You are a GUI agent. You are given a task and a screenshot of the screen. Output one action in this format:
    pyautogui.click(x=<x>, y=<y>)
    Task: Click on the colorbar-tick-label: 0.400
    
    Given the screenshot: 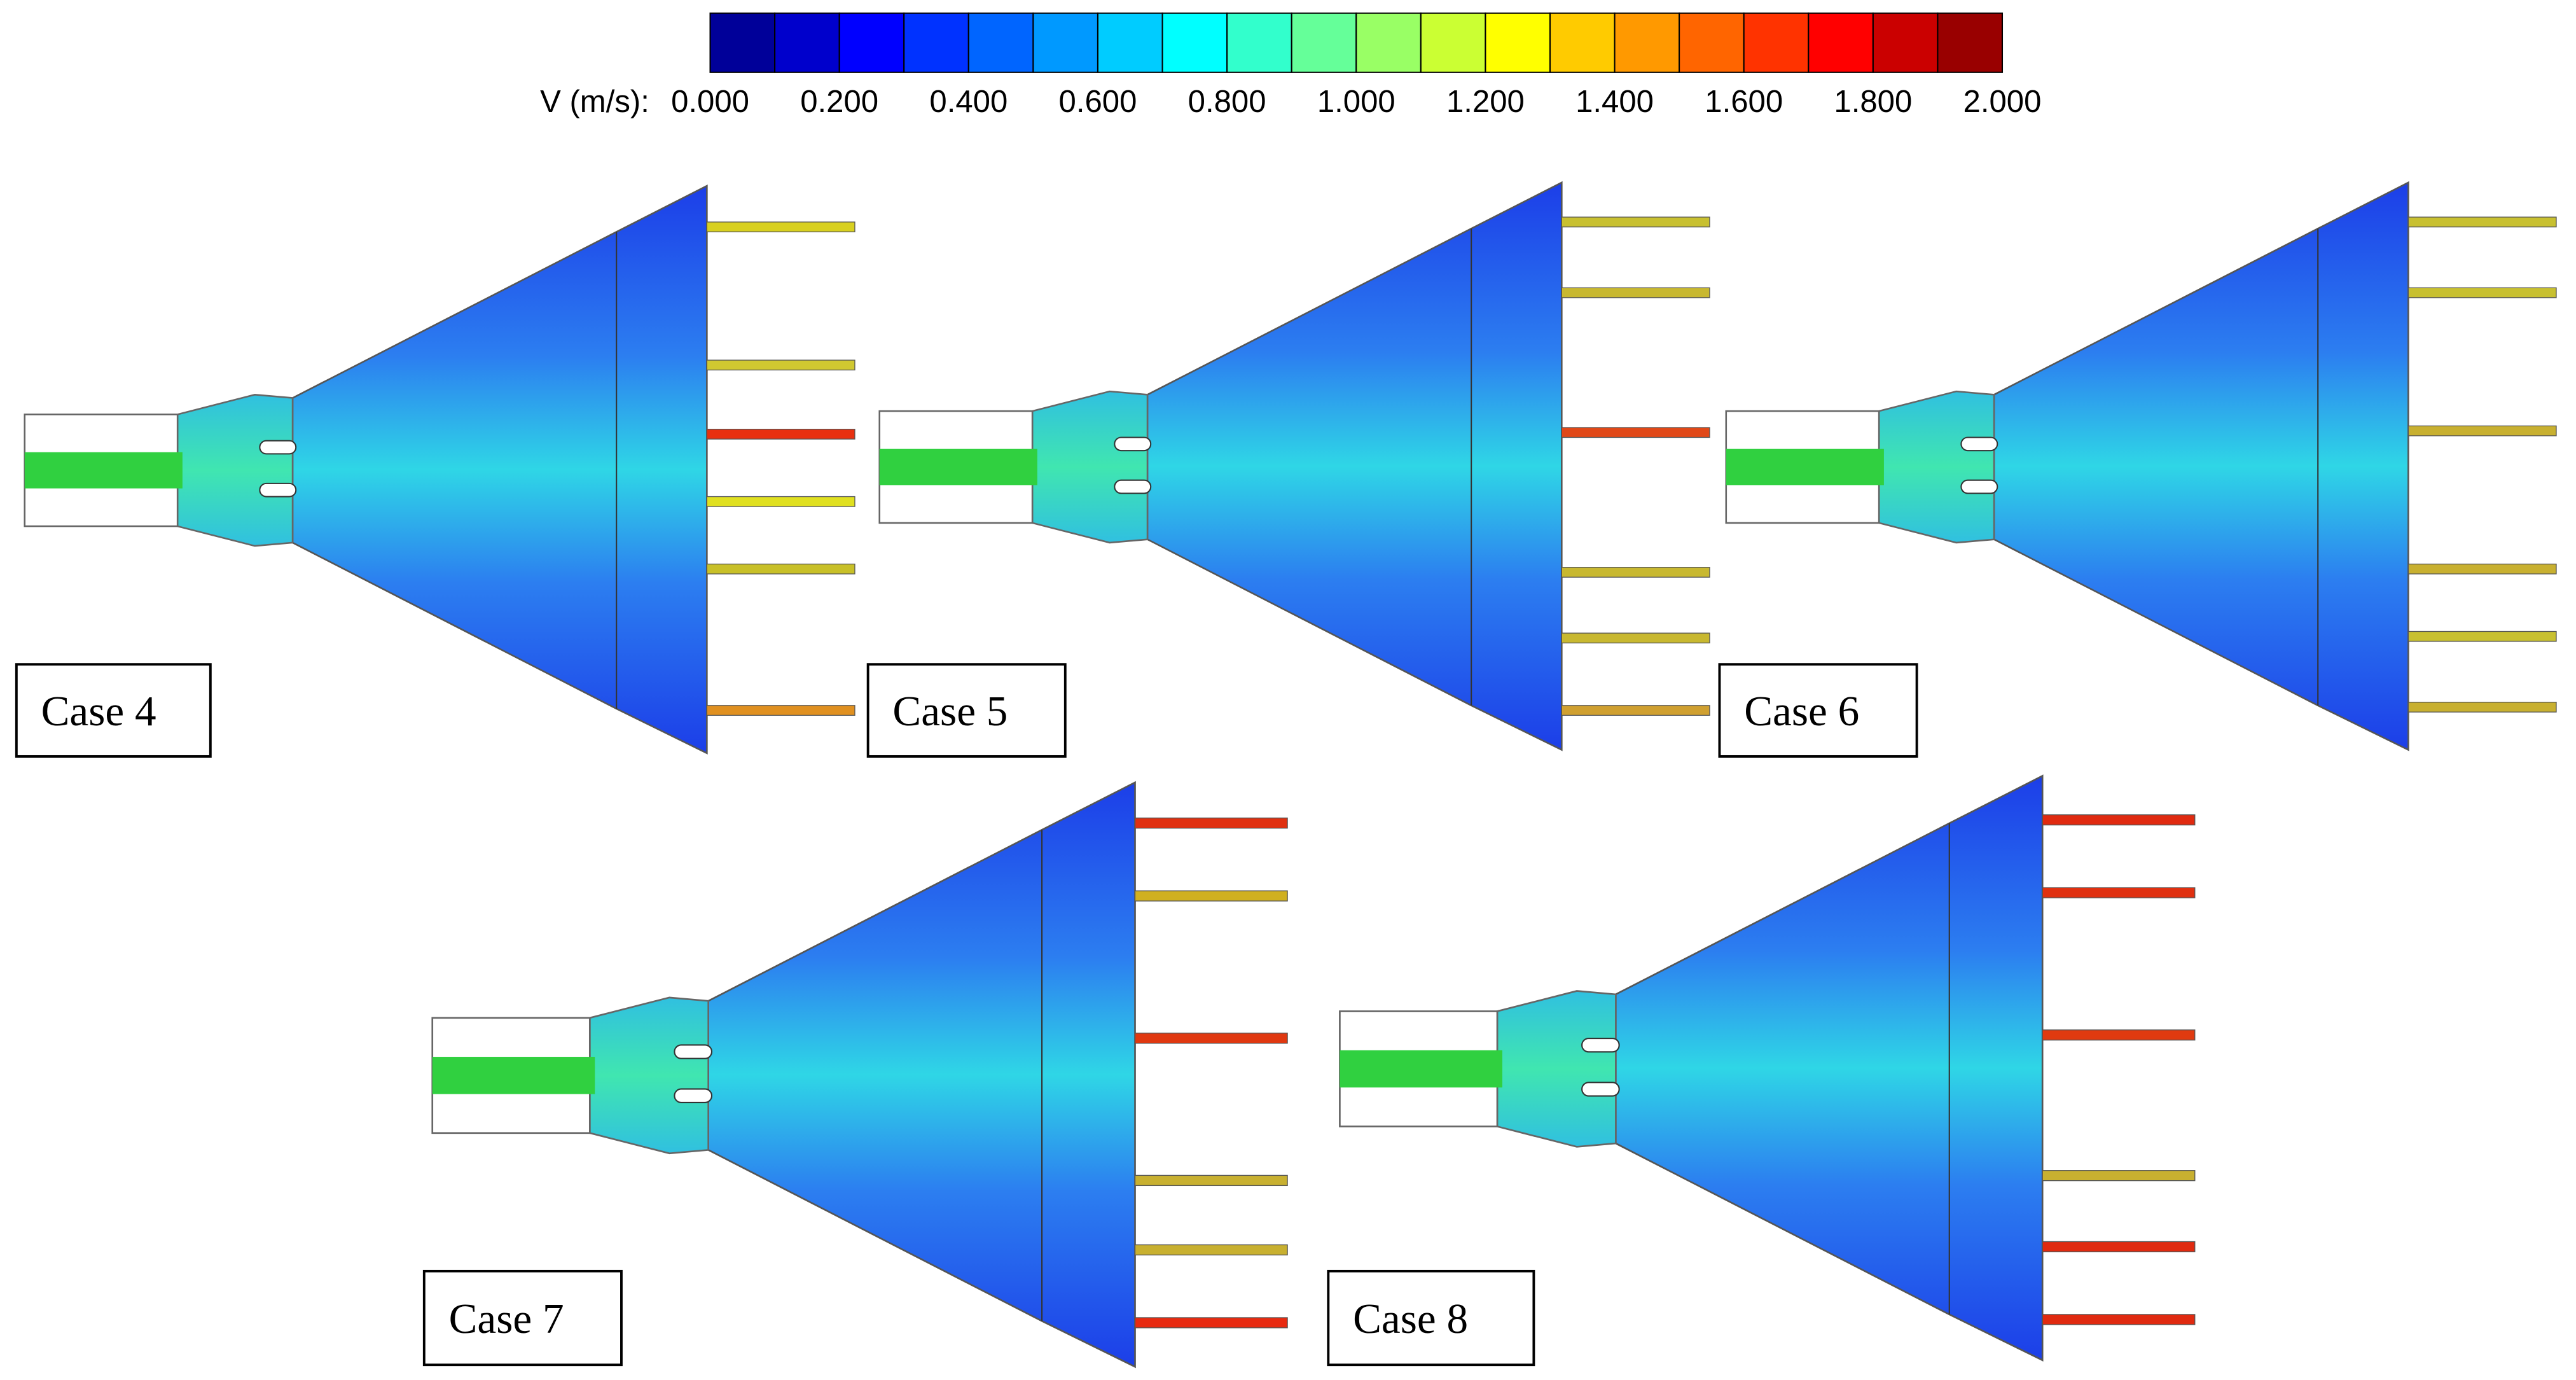 What is the action you would take?
    pyautogui.click(x=968, y=102)
    